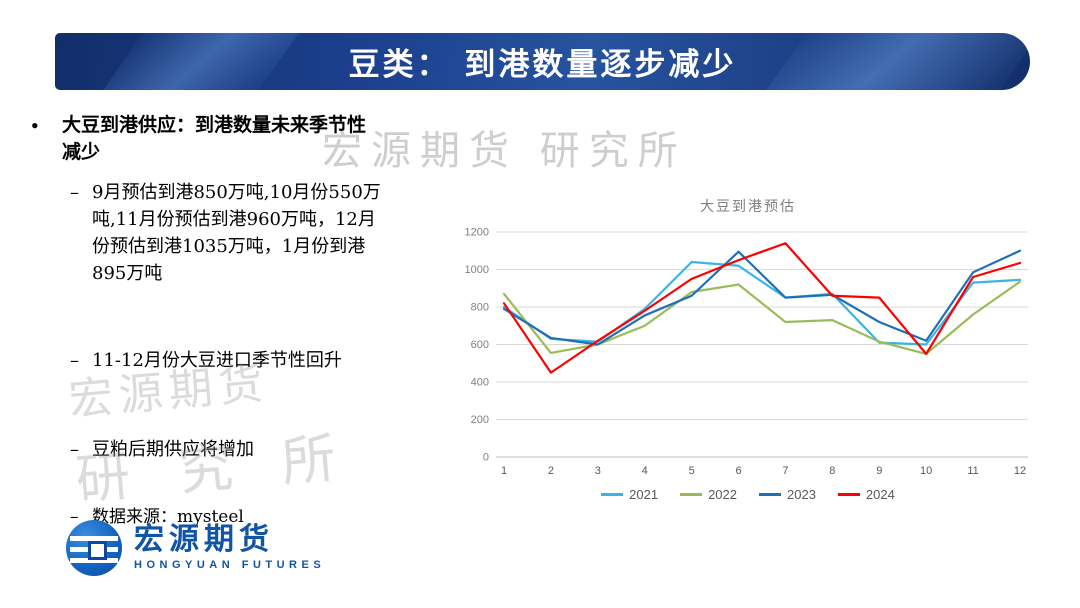 The height and width of the screenshot is (608, 1080). I want to click on legend-label: 2021, so click(644, 494).